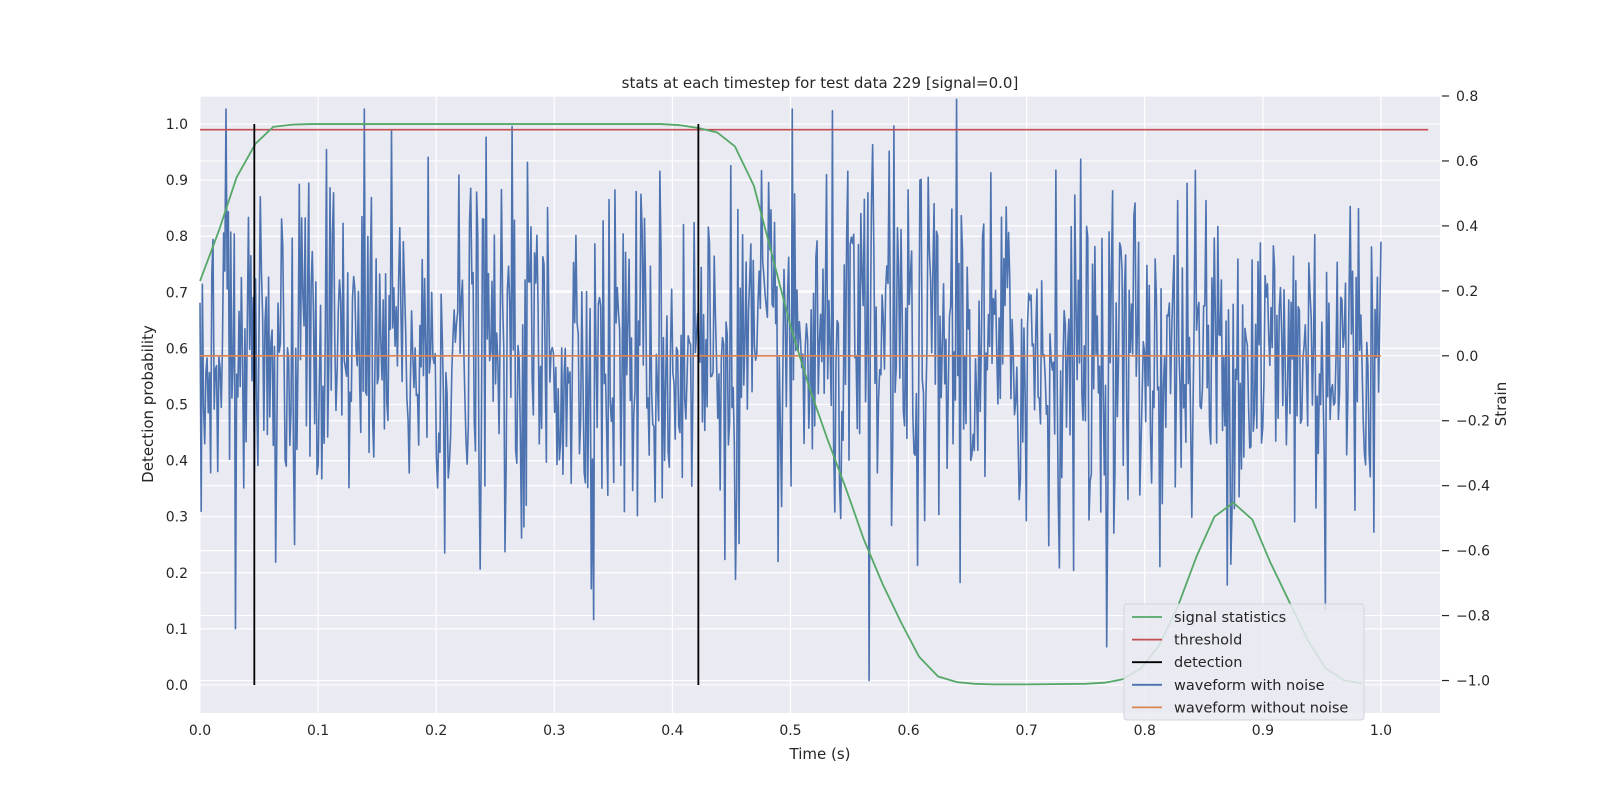 The width and height of the screenshot is (1600, 800). I want to click on y2-tick-label-8: 0.6, so click(1467, 162).